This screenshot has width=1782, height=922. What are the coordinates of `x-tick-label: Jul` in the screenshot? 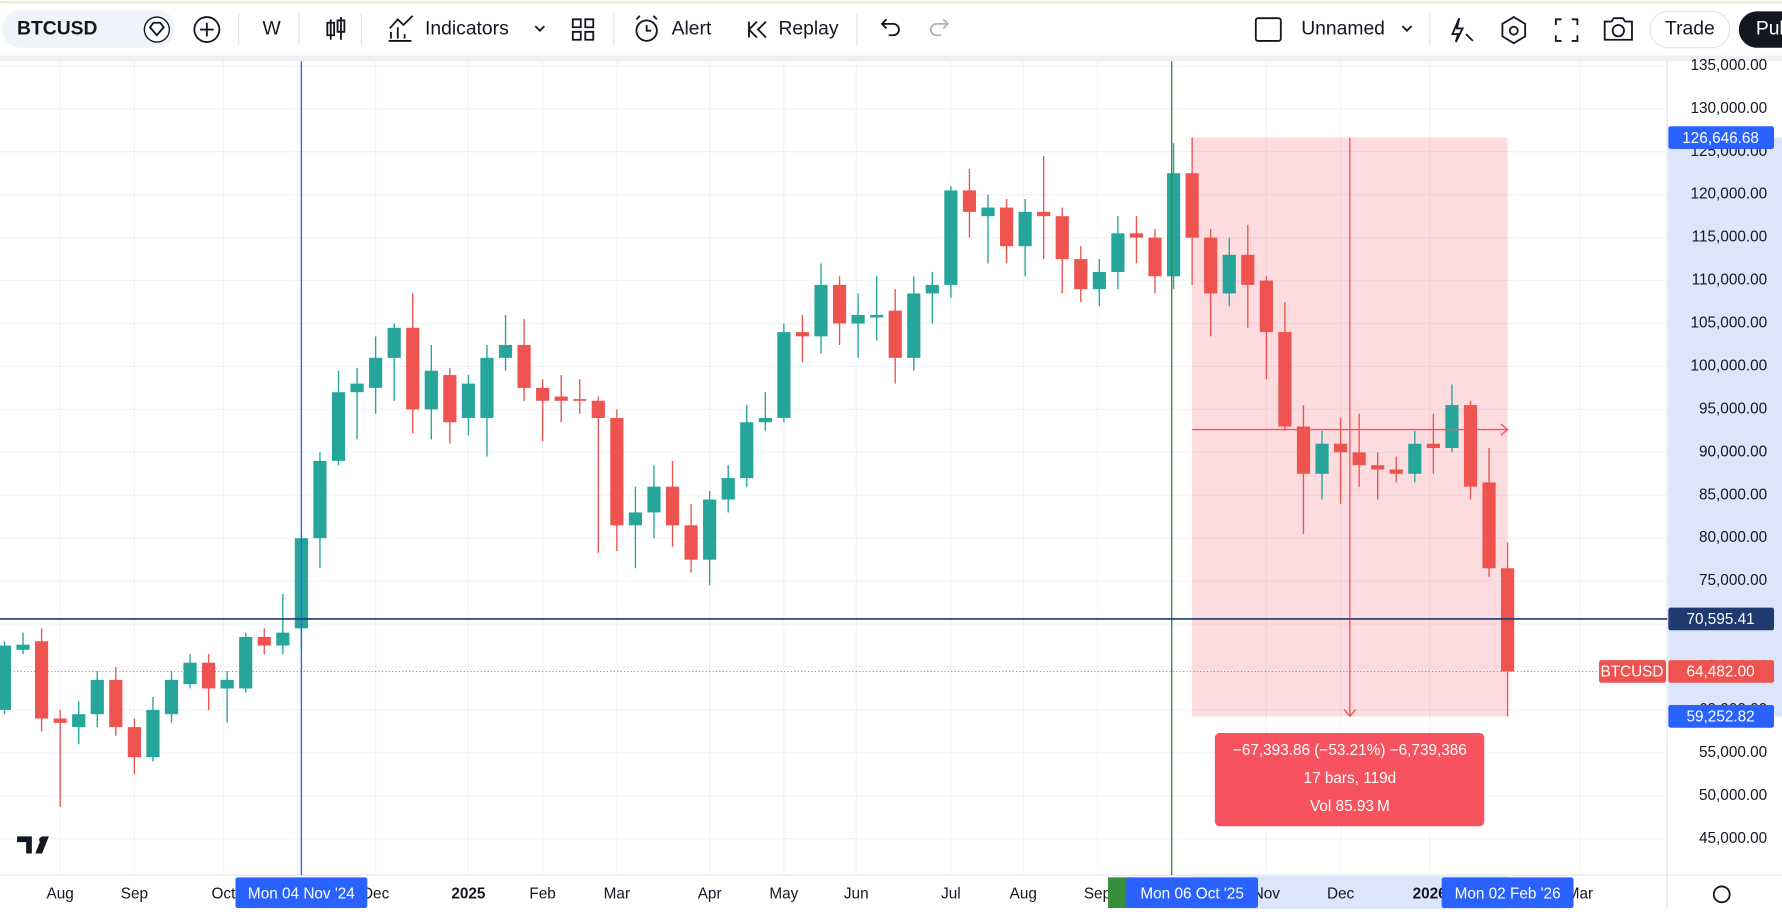 It's located at (951, 893).